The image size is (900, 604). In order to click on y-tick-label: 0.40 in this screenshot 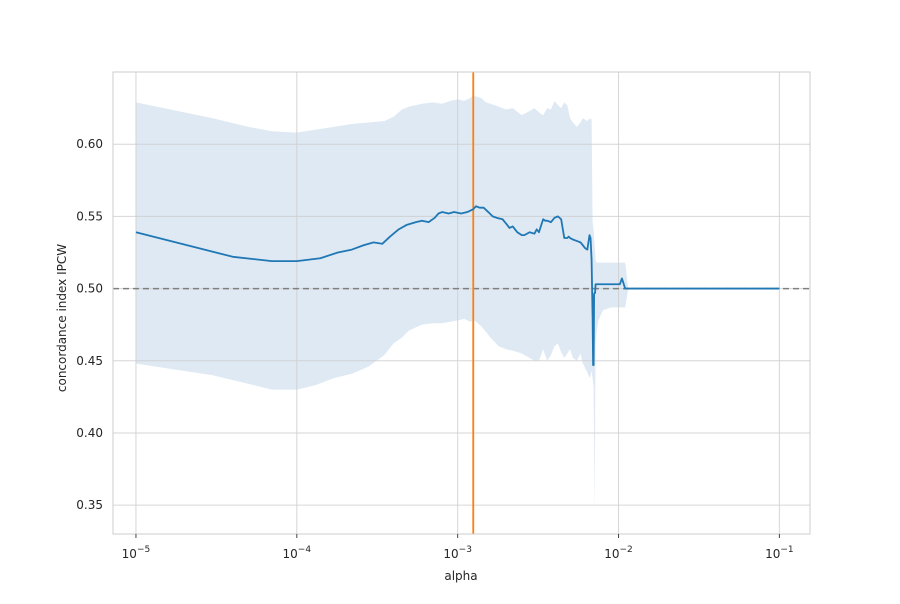, I will do `click(89, 433)`.